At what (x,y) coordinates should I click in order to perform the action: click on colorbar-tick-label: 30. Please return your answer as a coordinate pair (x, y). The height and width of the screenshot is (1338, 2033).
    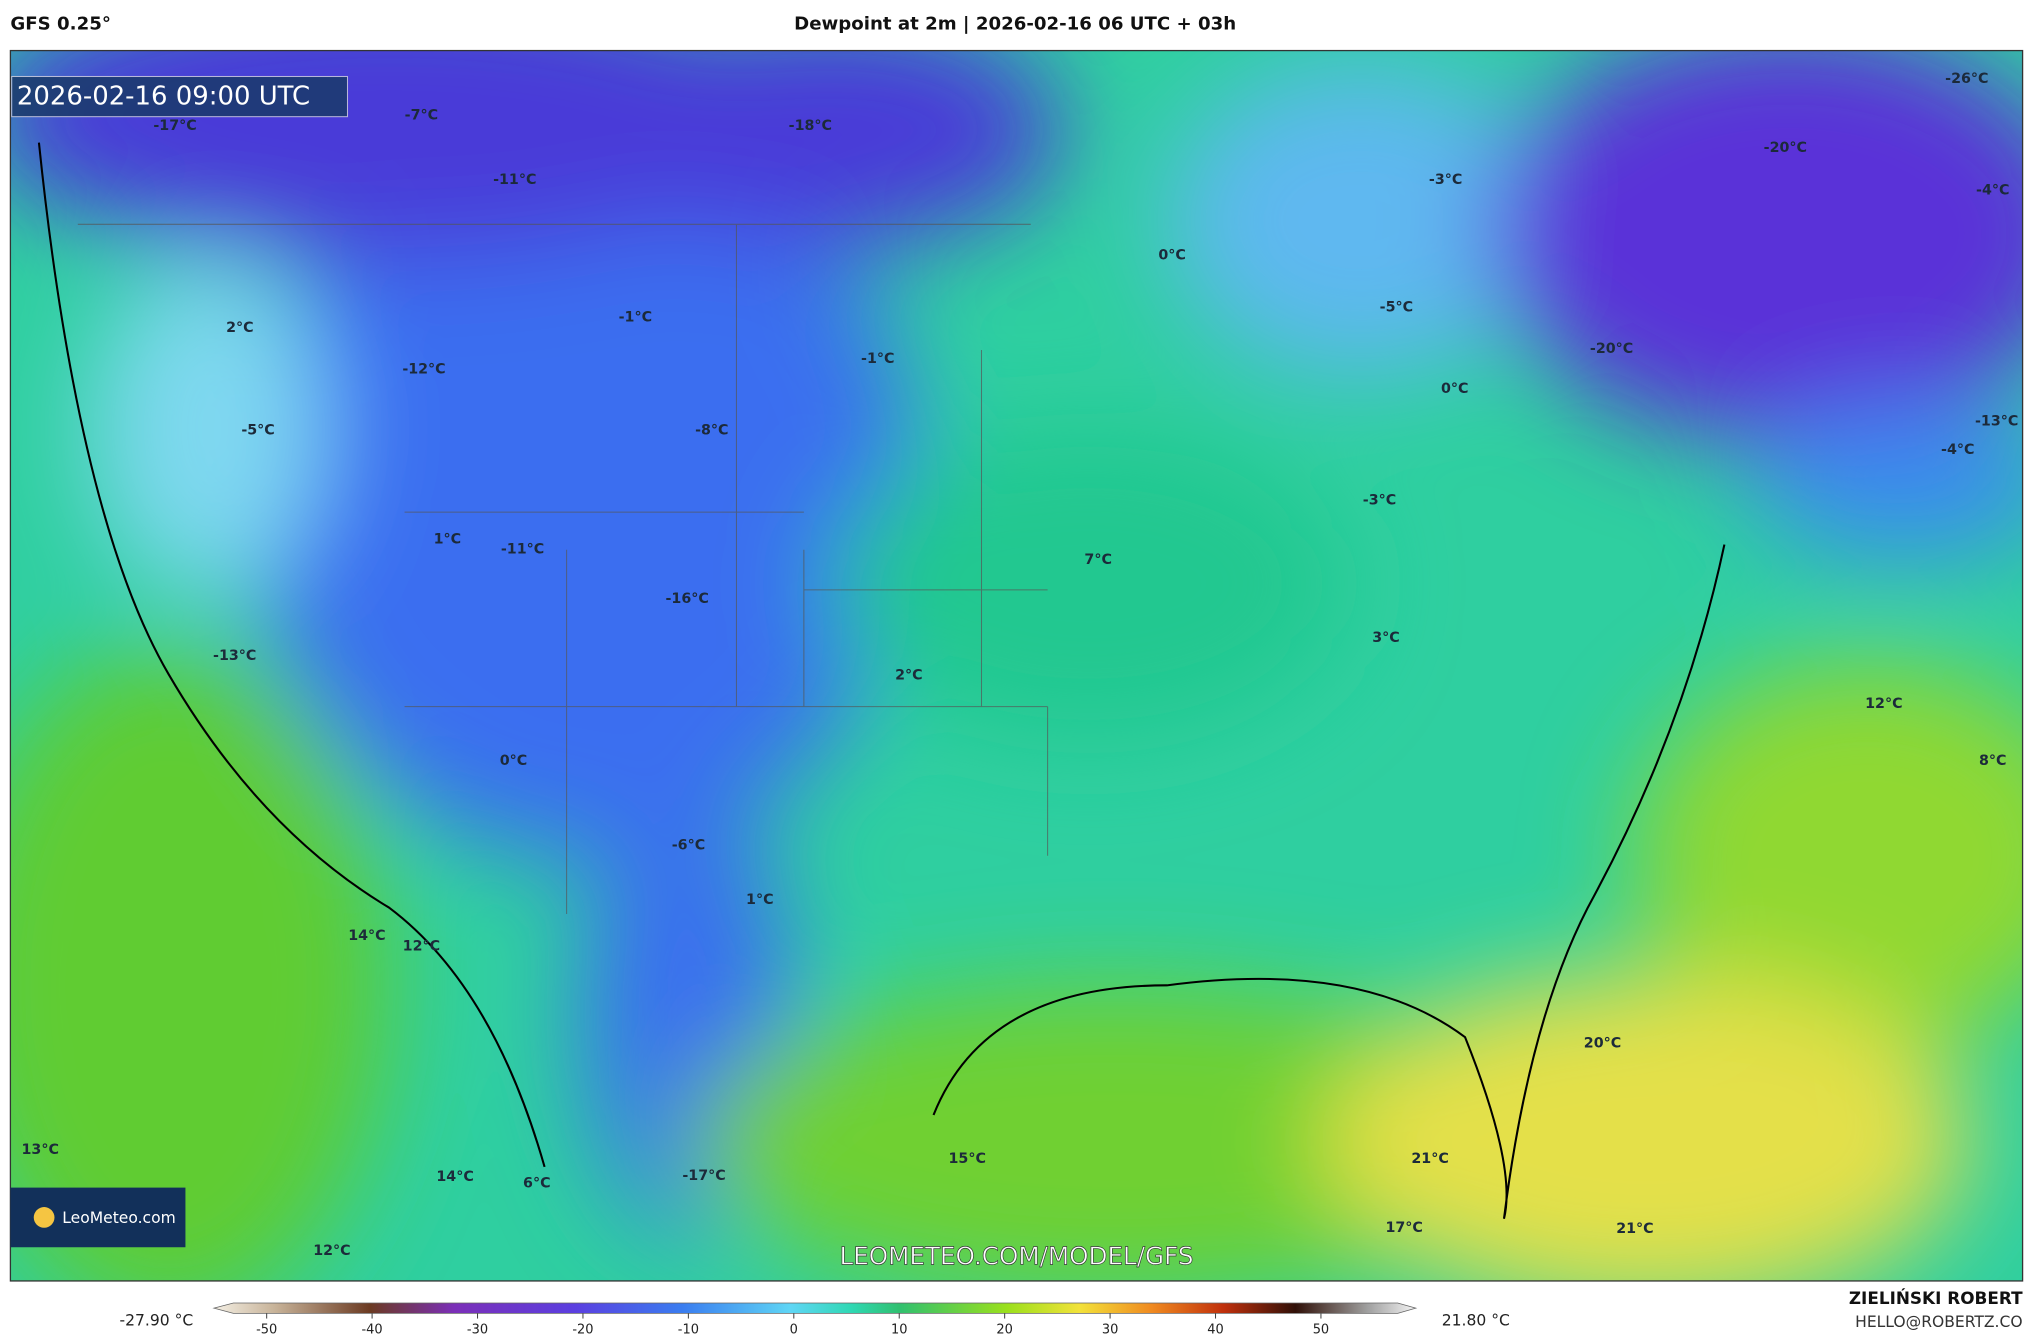
    Looking at the image, I should click on (1110, 1330).